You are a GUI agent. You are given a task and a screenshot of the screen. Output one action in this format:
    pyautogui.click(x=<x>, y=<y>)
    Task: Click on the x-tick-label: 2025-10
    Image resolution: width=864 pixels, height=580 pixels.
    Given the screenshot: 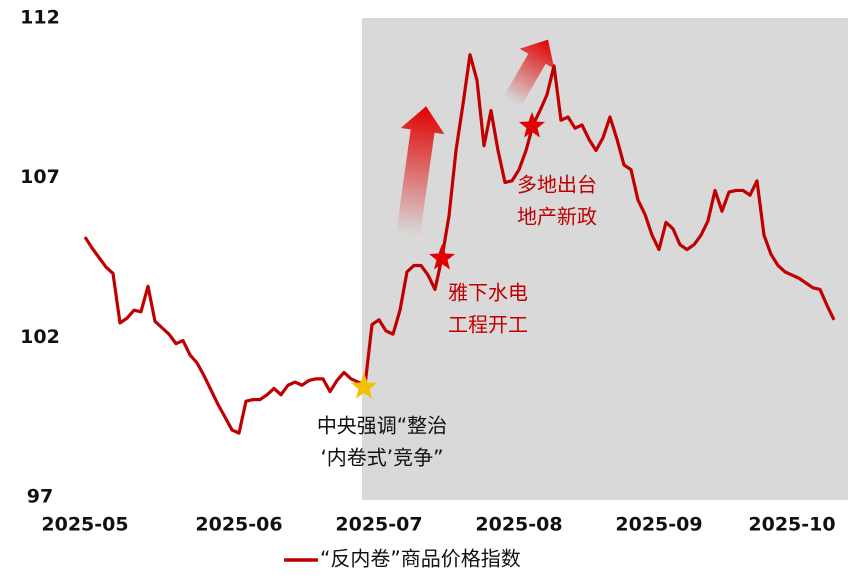 What is the action you would take?
    pyautogui.click(x=791, y=525)
    